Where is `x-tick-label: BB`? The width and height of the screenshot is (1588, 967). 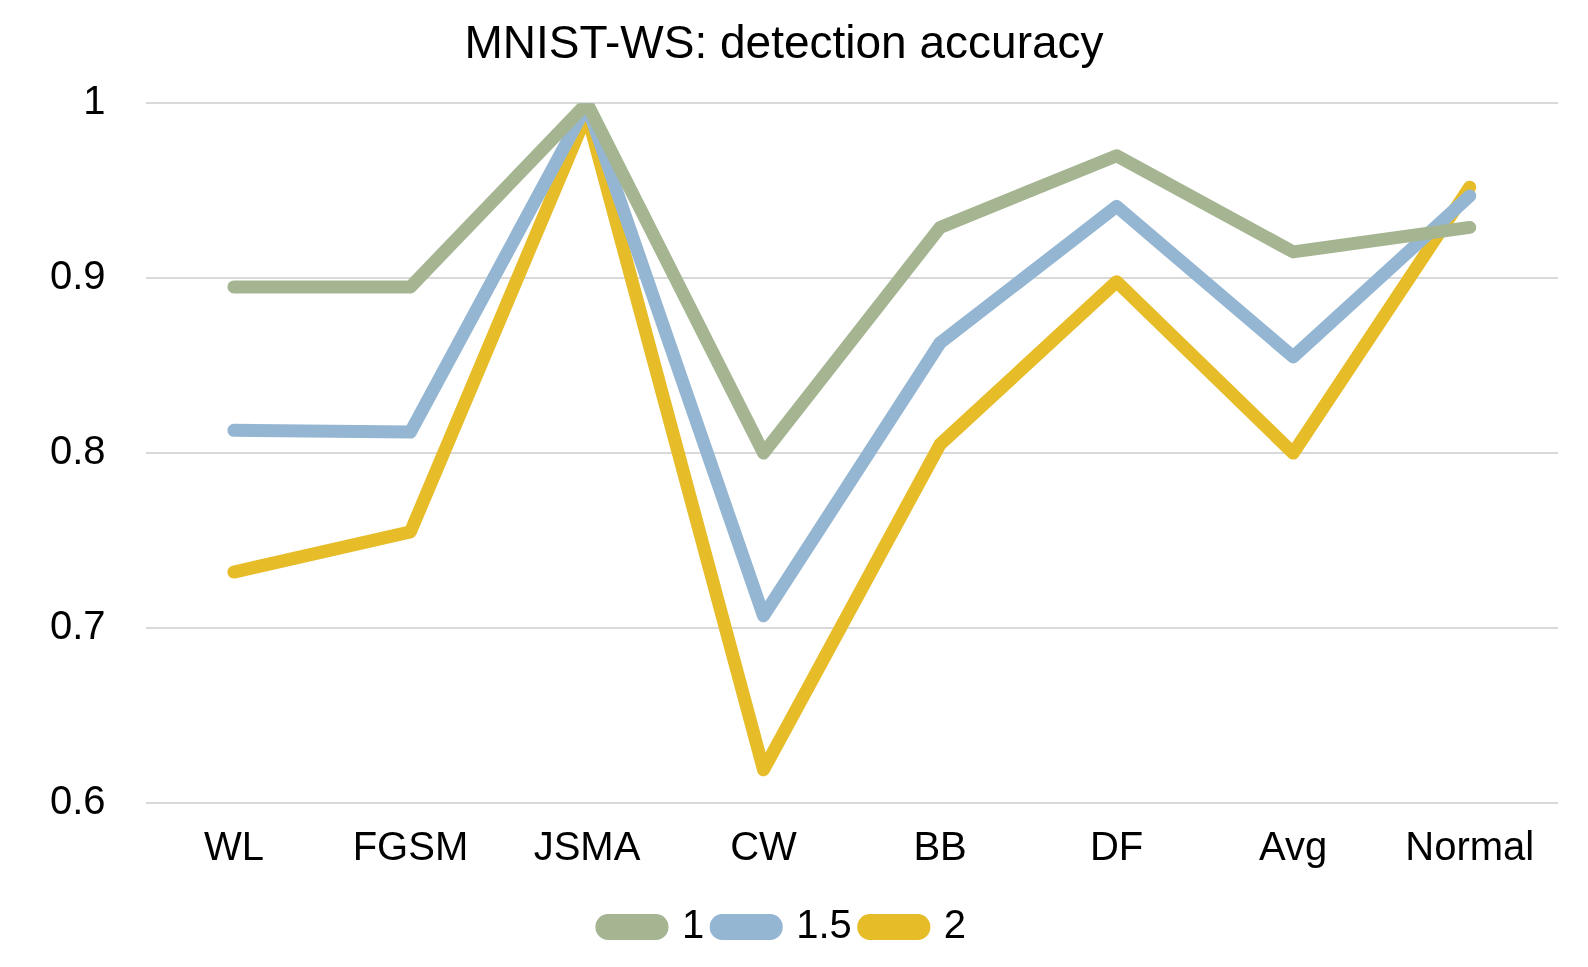
x-tick-label: BB is located at coordinates (940, 846).